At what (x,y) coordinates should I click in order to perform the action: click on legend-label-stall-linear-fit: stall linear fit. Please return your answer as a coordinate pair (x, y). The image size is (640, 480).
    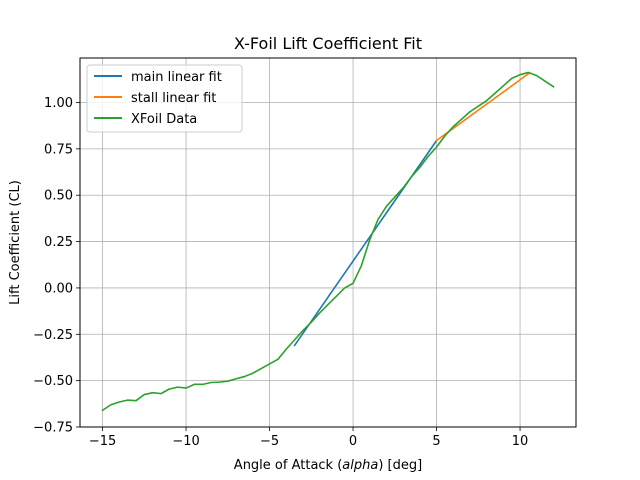
    Looking at the image, I should click on (173, 98).